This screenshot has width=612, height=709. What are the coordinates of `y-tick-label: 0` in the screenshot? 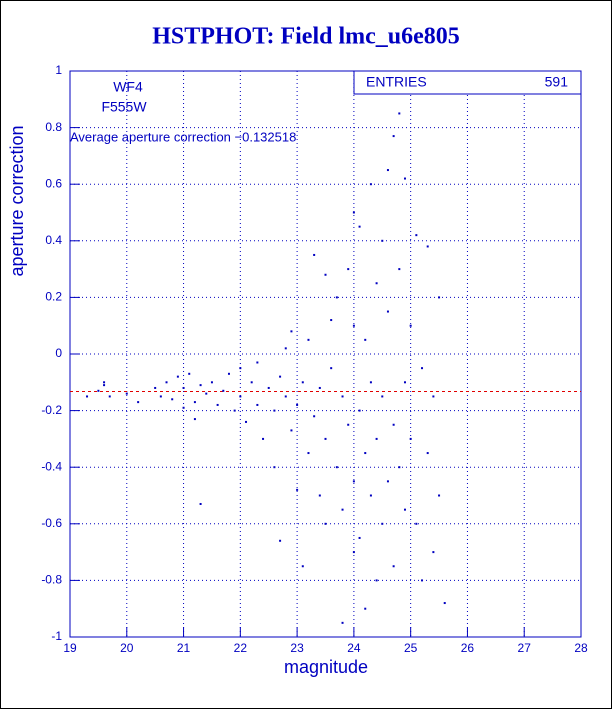 It's located at (58, 353).